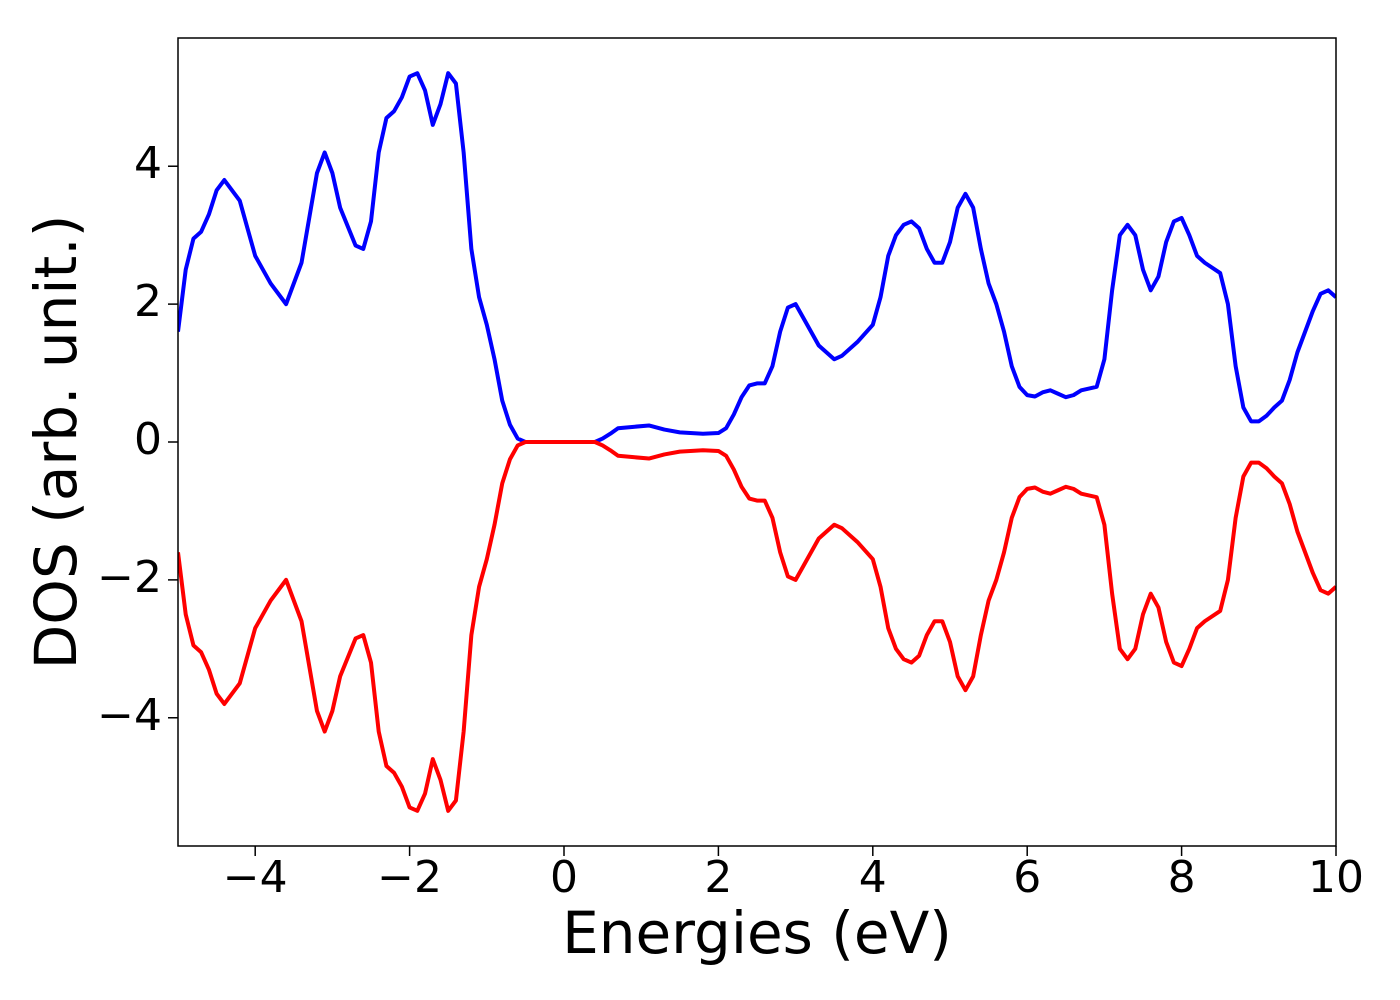 The image size is (1400, 1000). I want to click on y-tick-label: −4, so click(129, 715).